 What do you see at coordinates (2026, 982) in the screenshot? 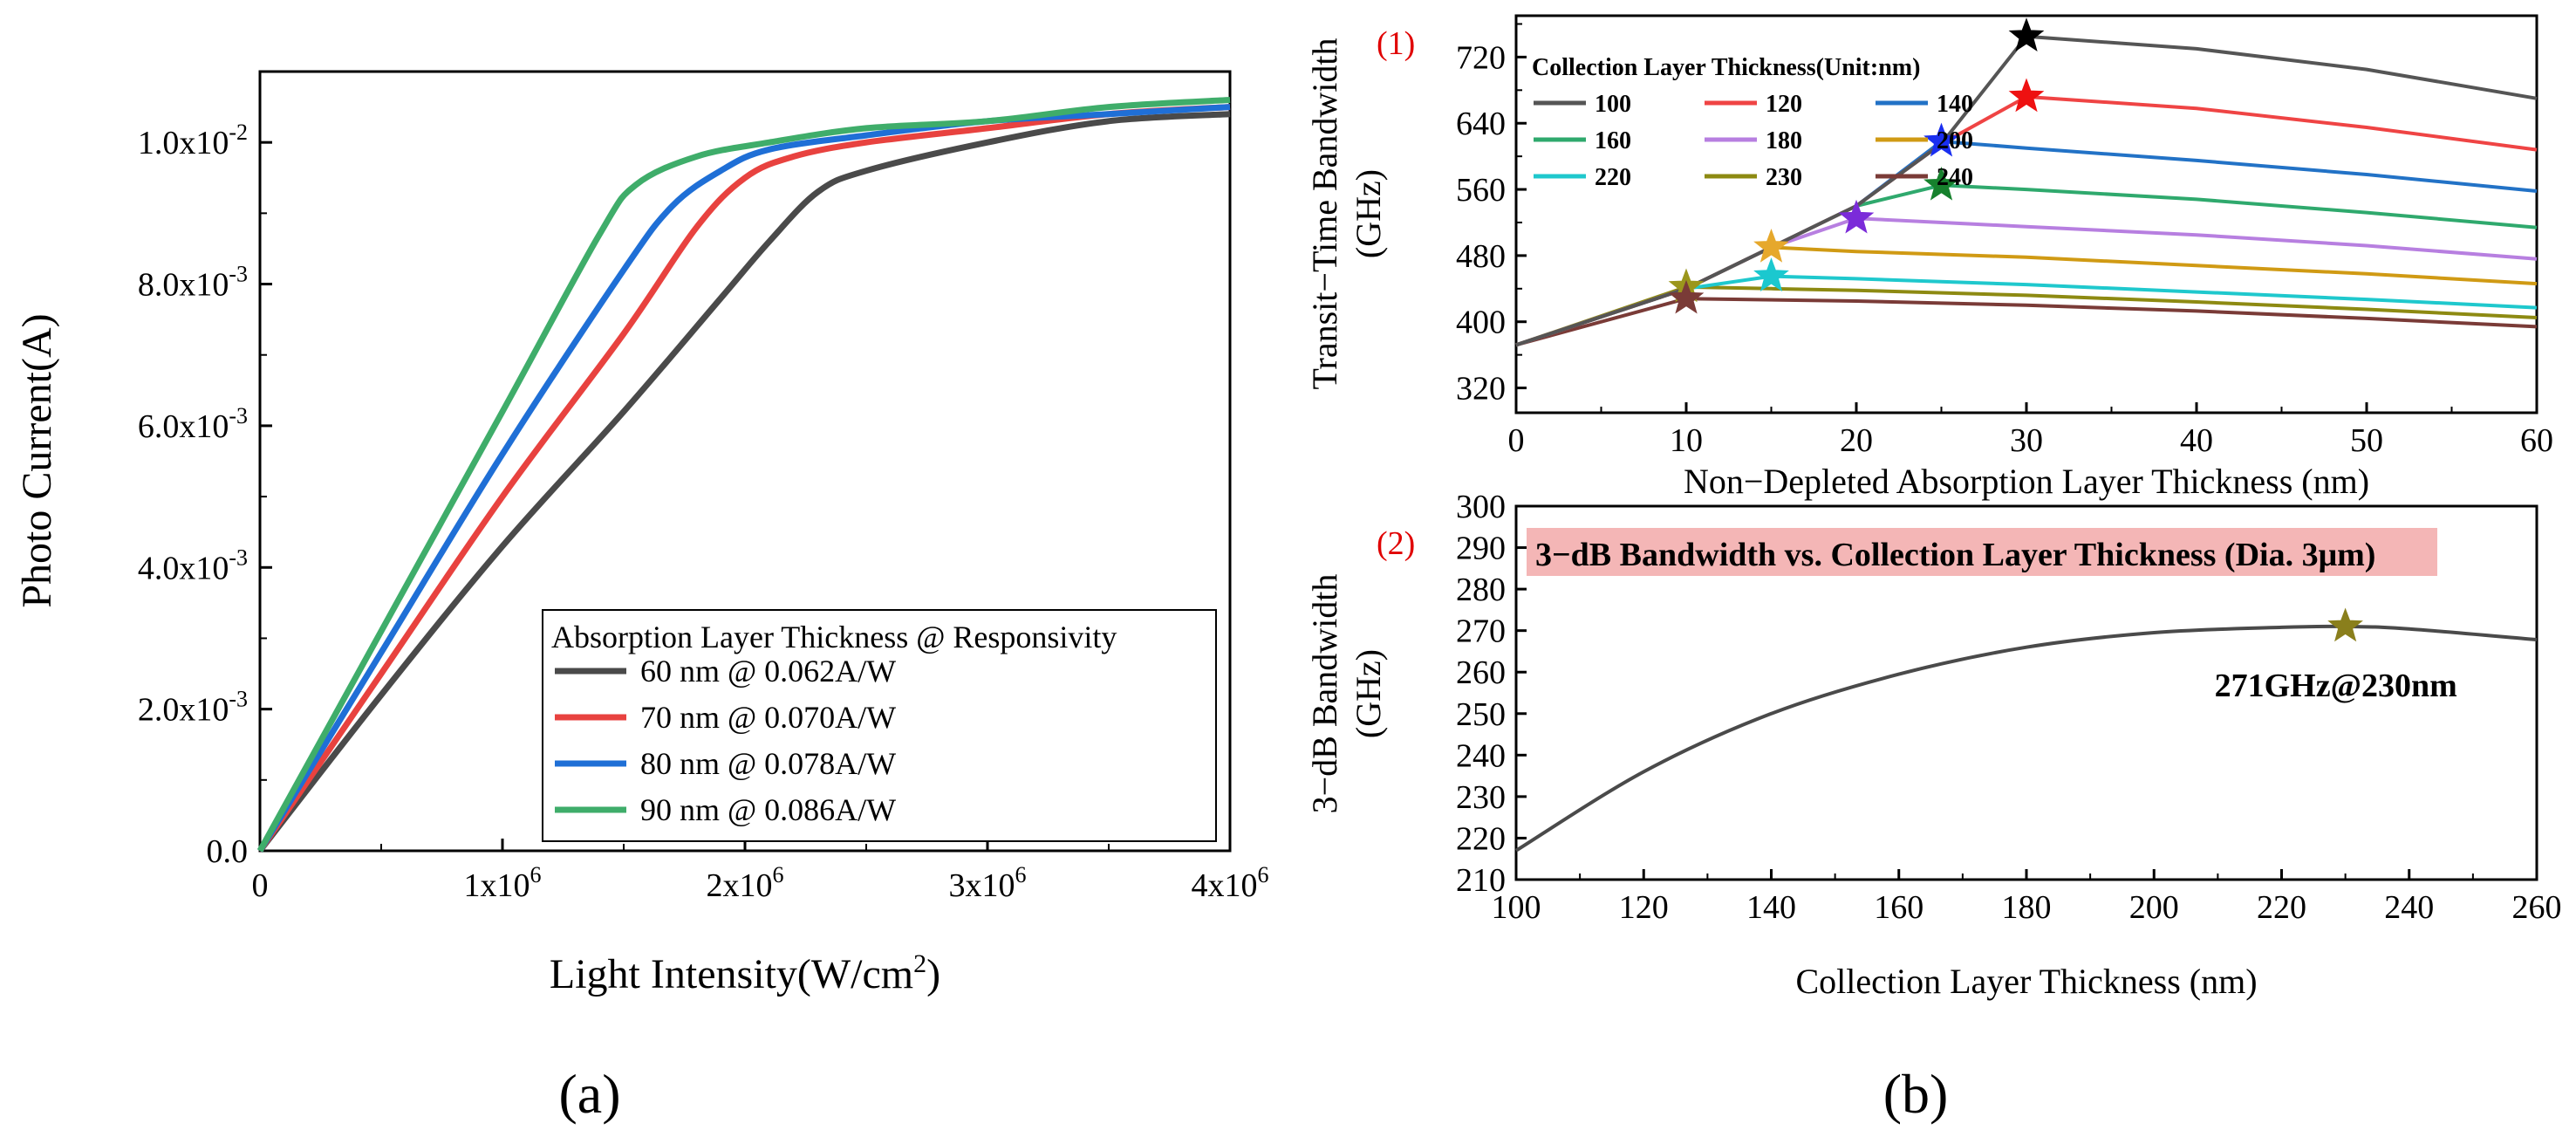
I see `chart-b2-x-axis-label: Collection Layer Thickness (nm)` at bounding box center [2026, 982].